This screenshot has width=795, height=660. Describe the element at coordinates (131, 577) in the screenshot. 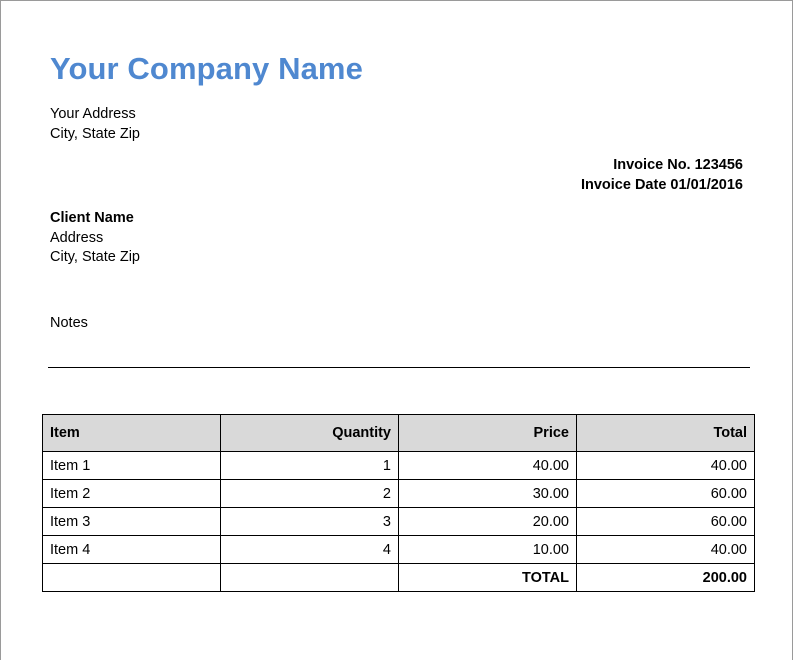

I see `total-row-empty-item` at that location.